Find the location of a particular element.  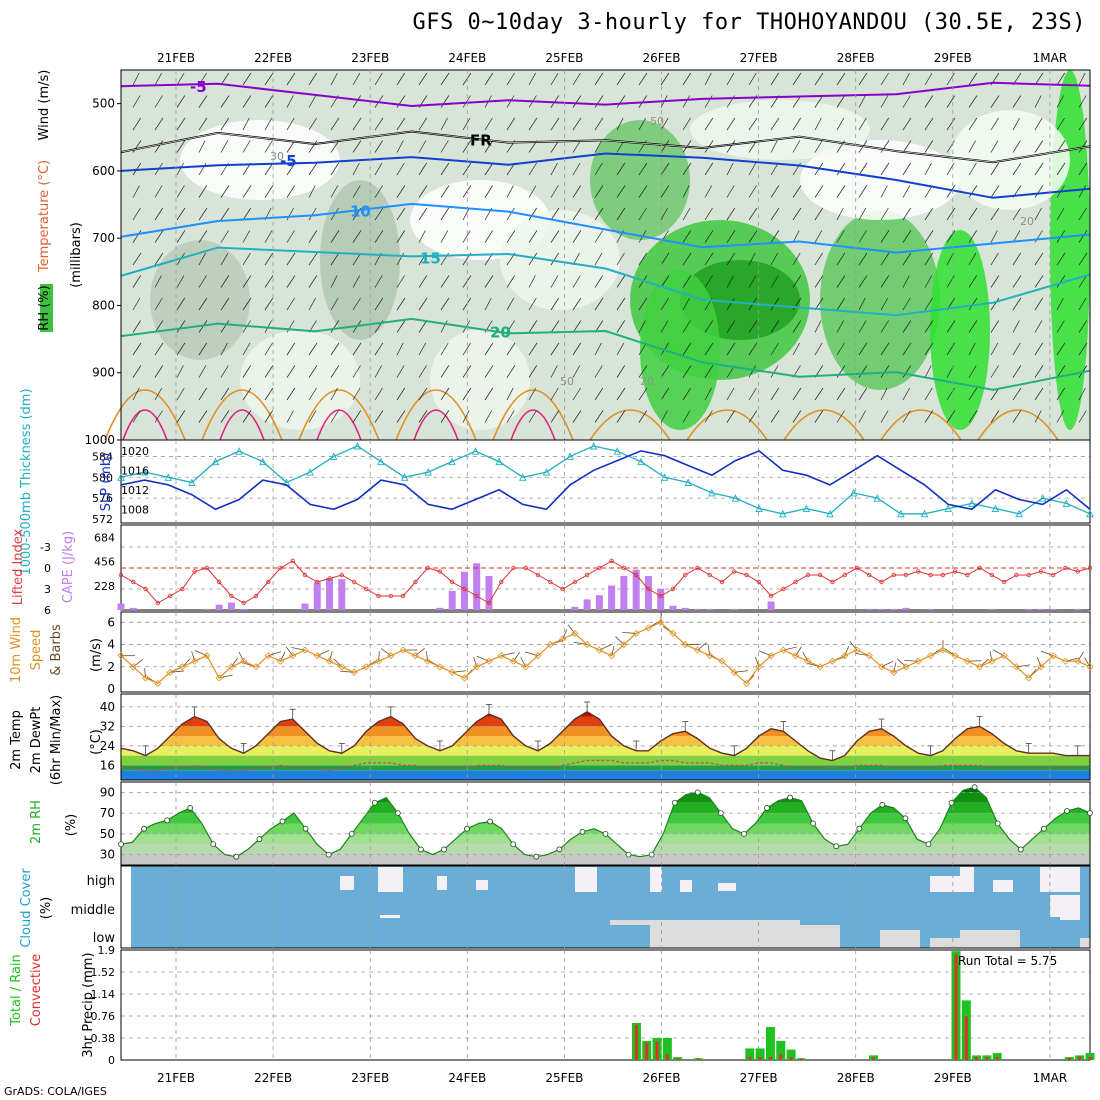

contour-label: -5 is located at coordinates (288, 161).